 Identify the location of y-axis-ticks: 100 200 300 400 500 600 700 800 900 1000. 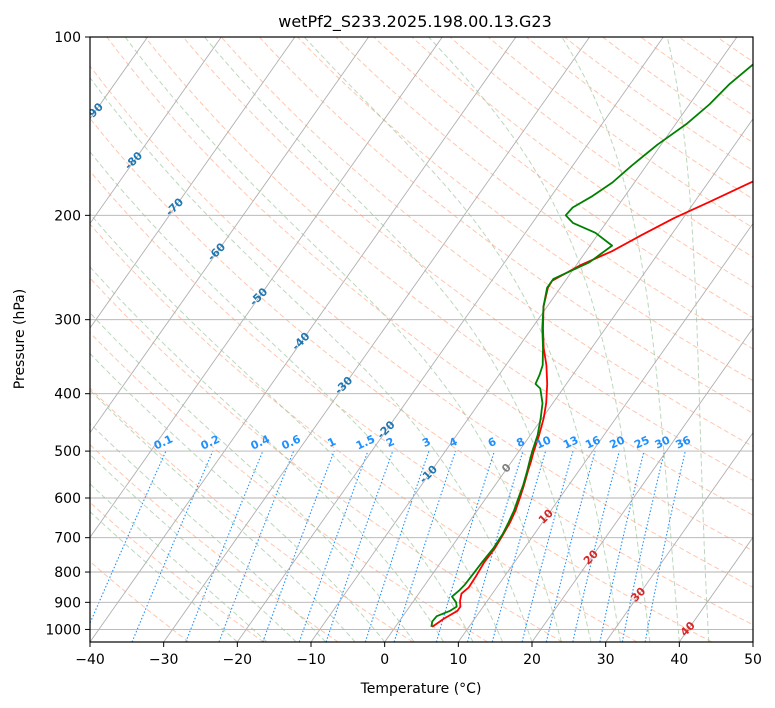
(67, 334).